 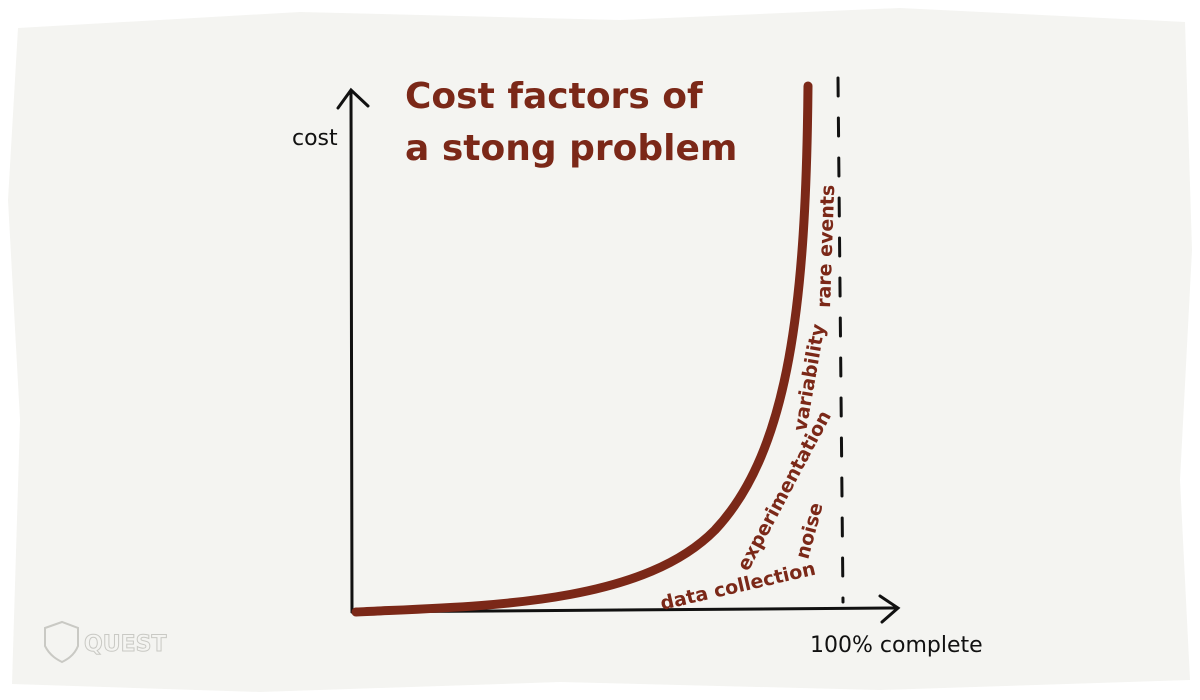 I want to click on x-arrow, so click(x=889, y=609).